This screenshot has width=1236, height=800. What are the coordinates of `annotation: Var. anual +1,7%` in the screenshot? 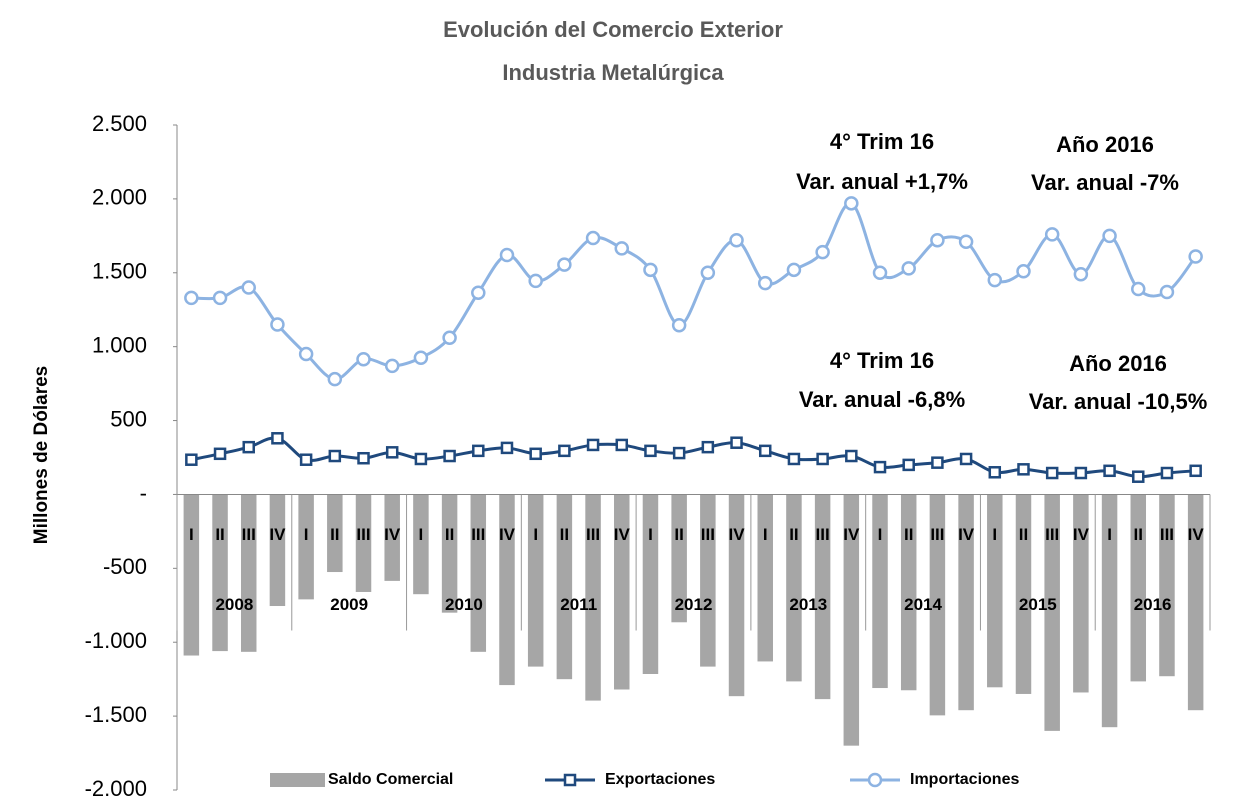 It's located at (882, 181).